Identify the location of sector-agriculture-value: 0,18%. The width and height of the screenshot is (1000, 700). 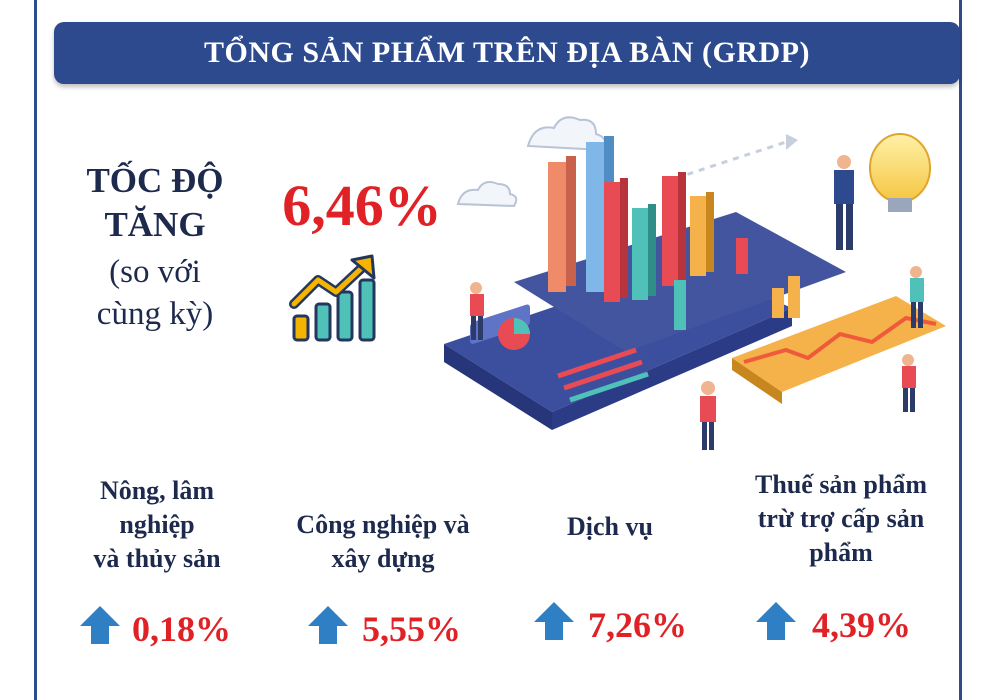
(181, 629).